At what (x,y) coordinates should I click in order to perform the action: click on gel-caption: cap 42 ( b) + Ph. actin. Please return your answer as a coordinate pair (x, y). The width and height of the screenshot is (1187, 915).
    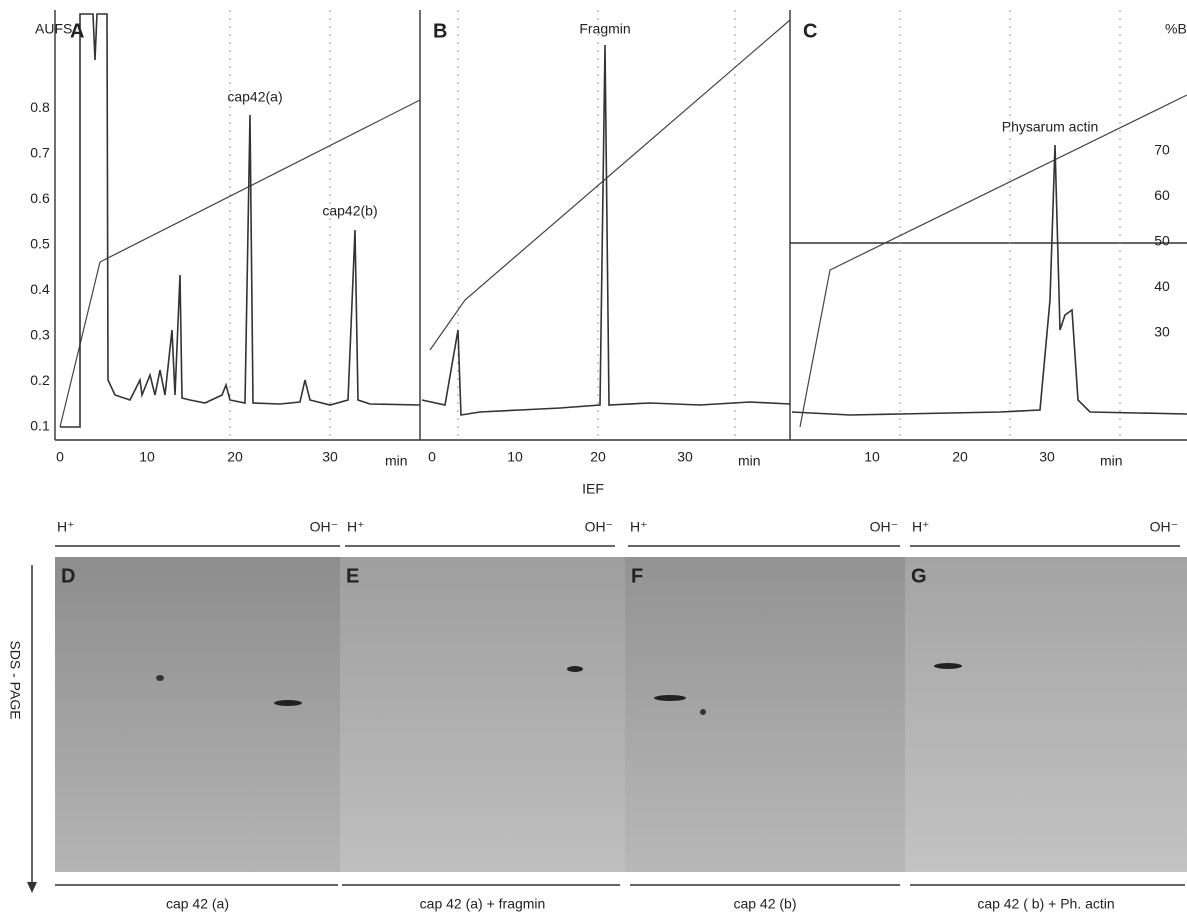
    Looking at the image, I should click on (1045, 904).